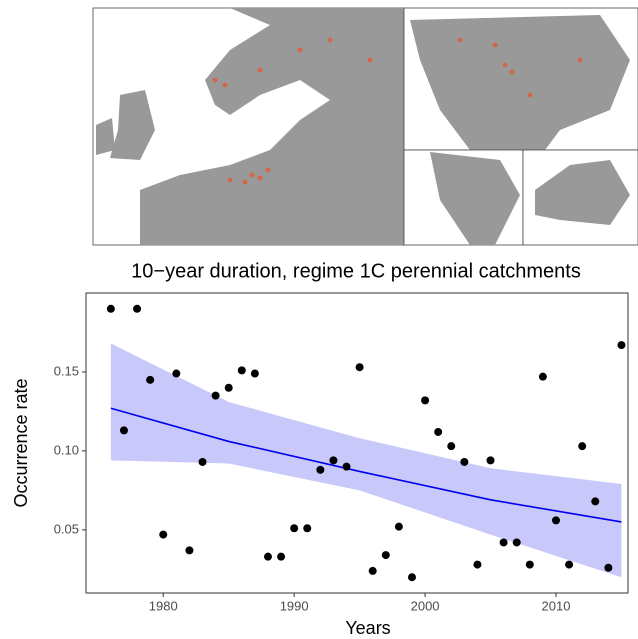 This screenshot has height=639, width=638. I want to click on x-tick-label: 2010, so click(556, 605).